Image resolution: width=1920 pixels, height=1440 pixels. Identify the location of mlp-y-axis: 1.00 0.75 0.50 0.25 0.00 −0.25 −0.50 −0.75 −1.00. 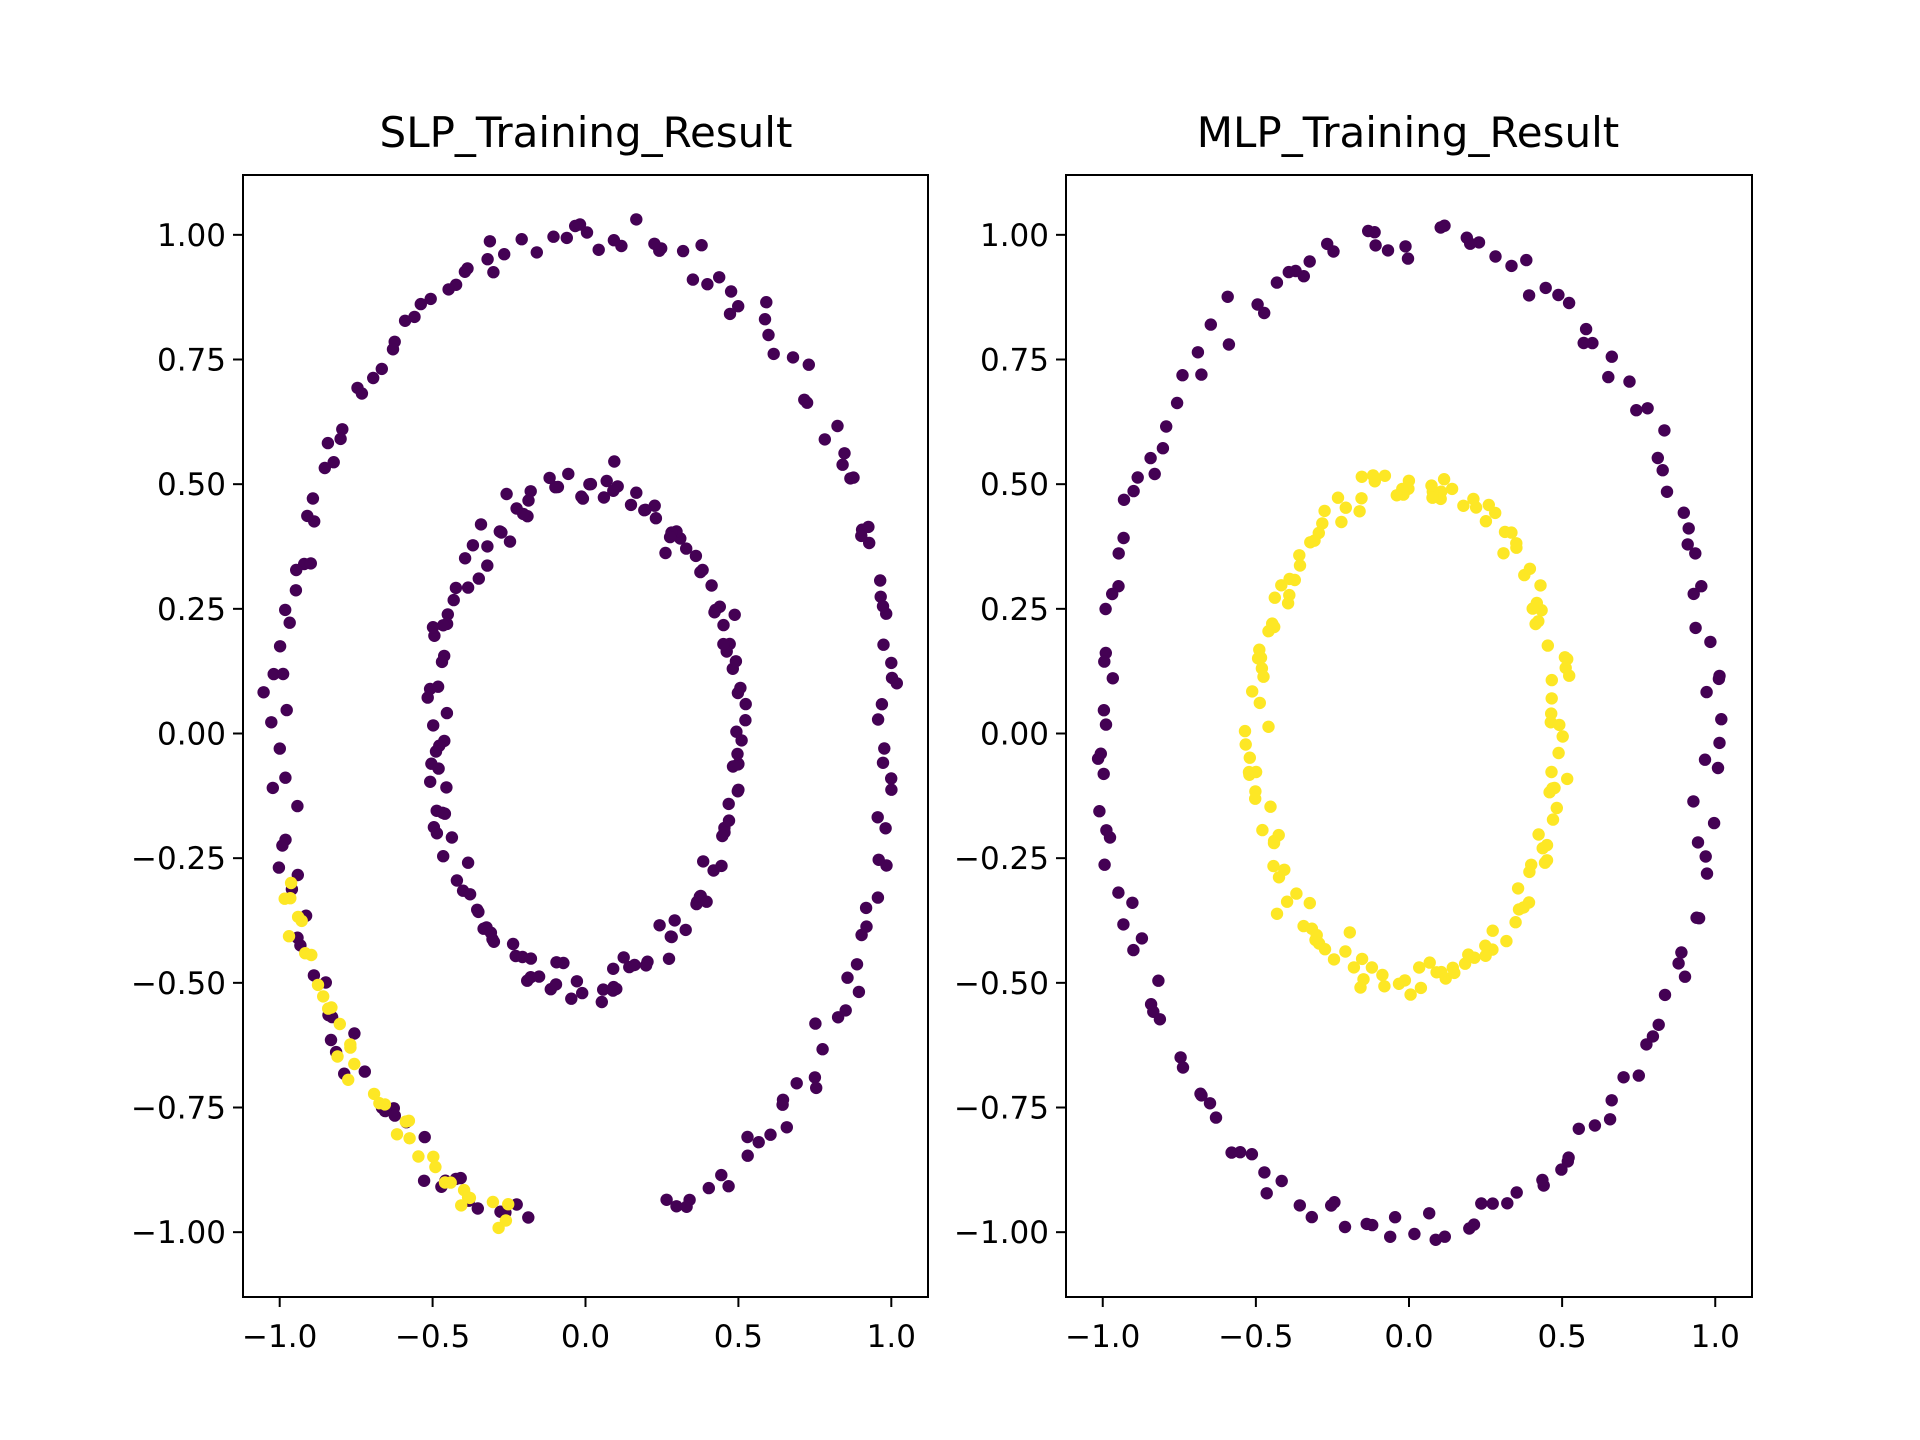
(1010, 734).